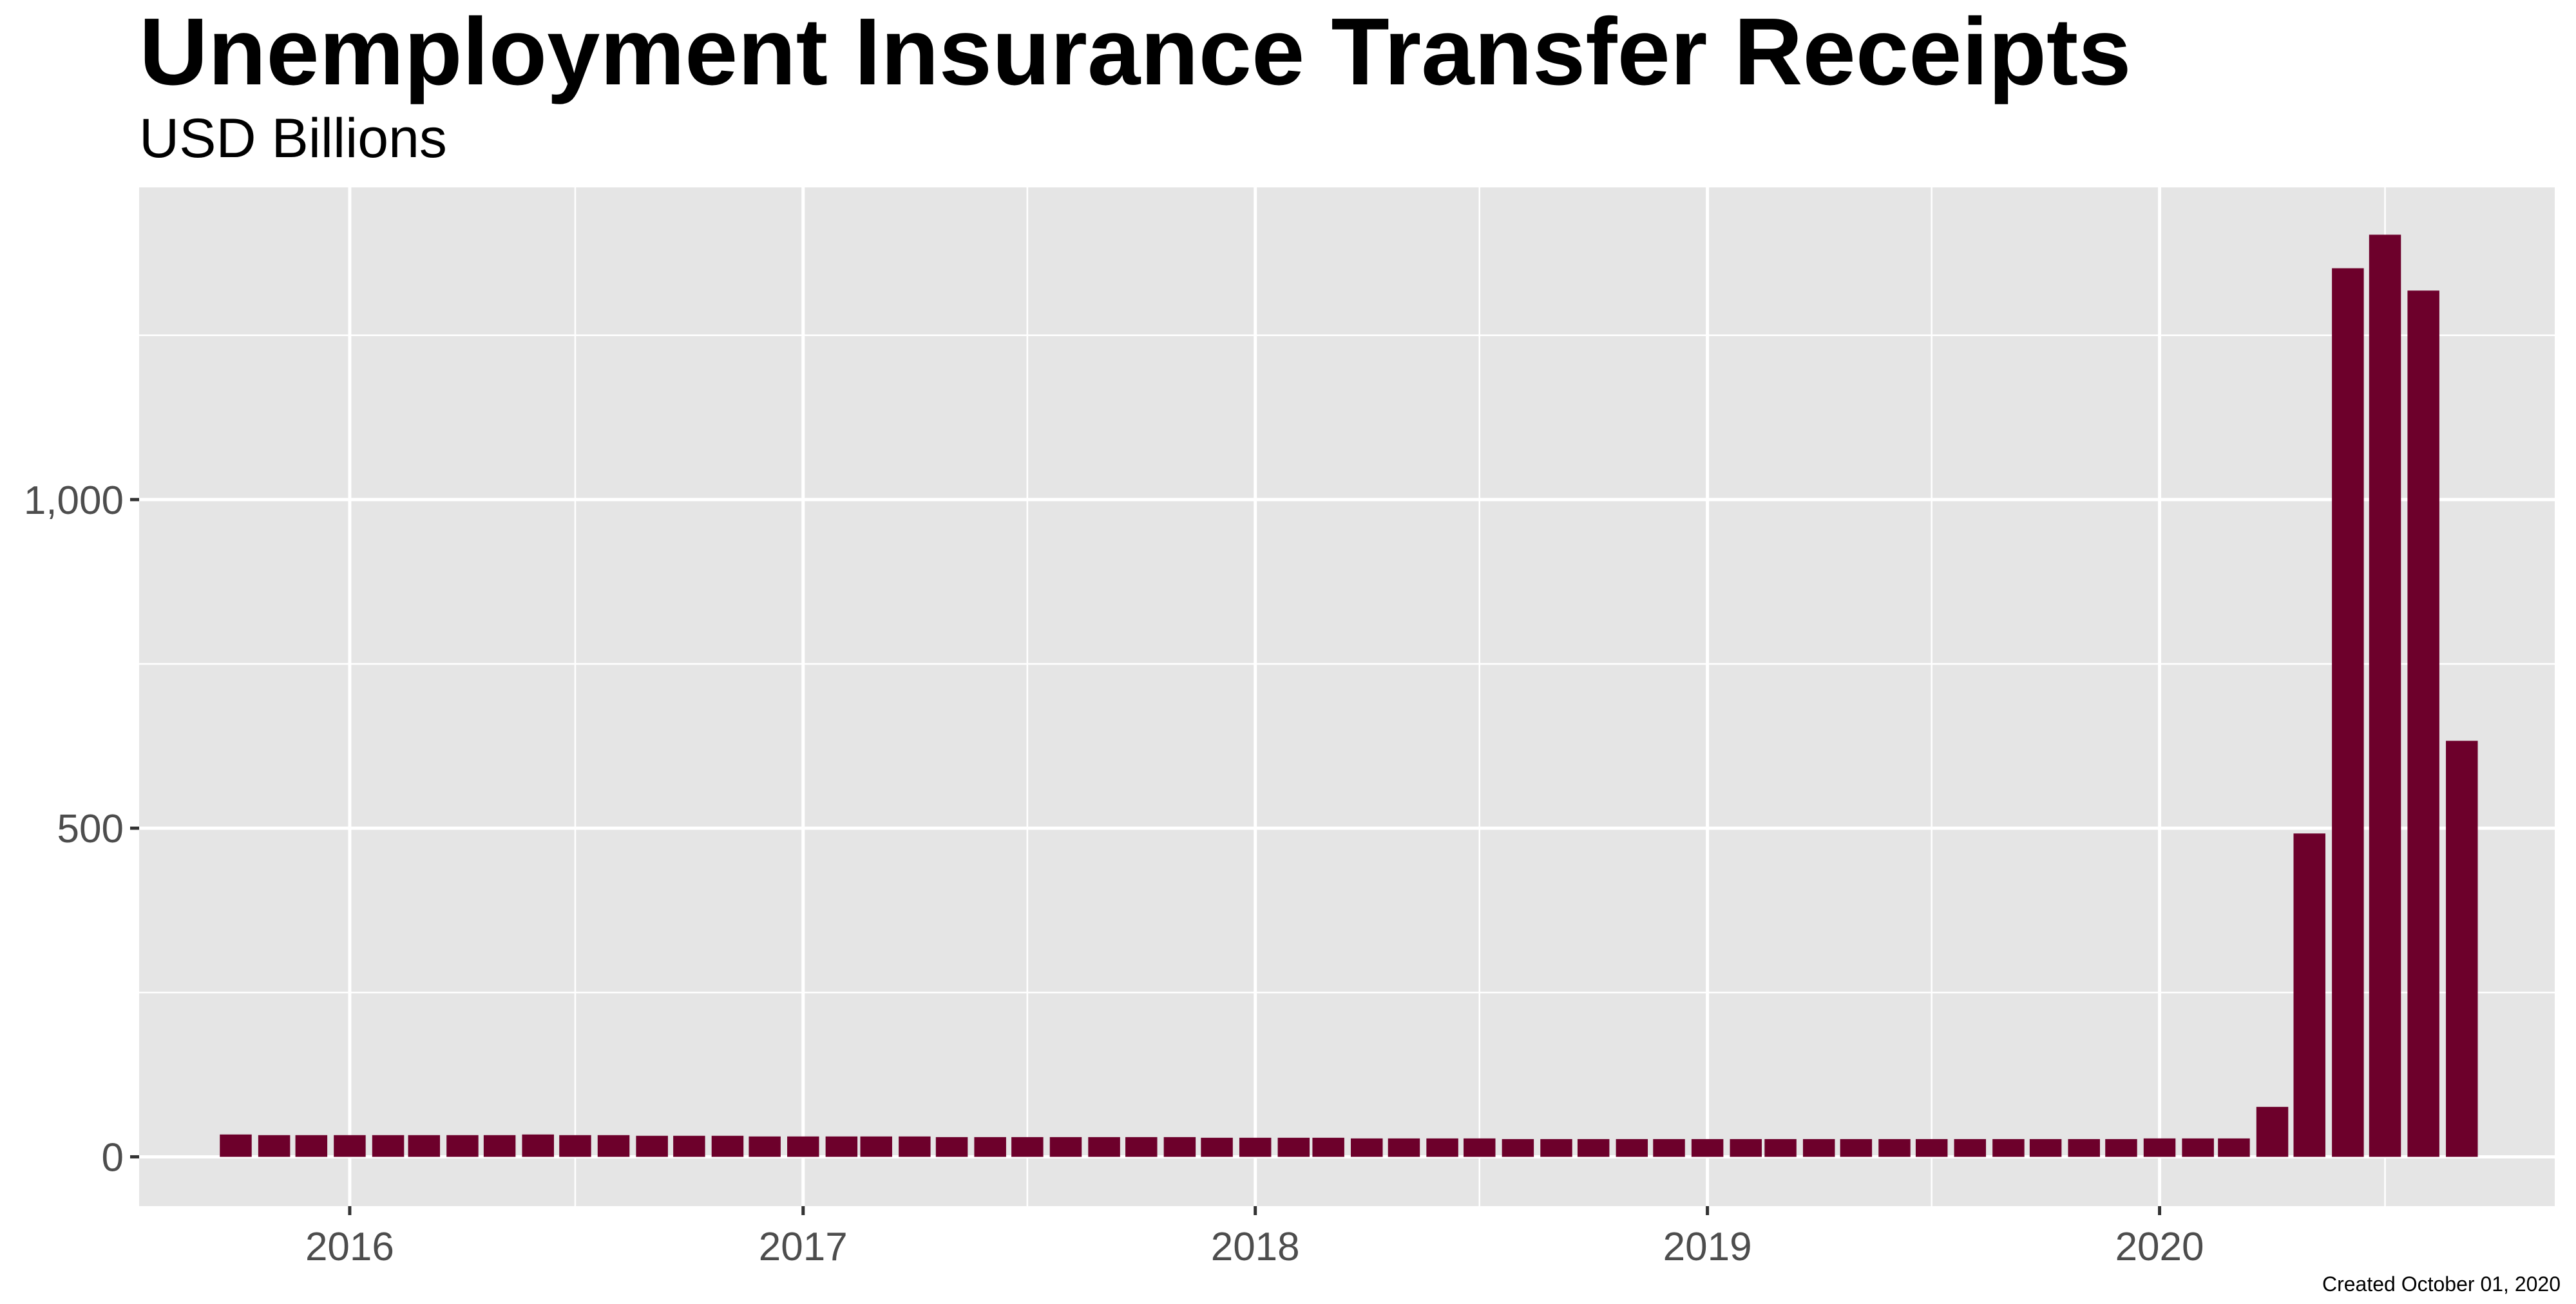 The width and height of the screenshot is (2576, 1304). What do you see at coordinates (1135, 52) in the screenshot?
I see `chart-title: Unemployment Insurance Transfer Receipts` at bounding box center [1135, 52].